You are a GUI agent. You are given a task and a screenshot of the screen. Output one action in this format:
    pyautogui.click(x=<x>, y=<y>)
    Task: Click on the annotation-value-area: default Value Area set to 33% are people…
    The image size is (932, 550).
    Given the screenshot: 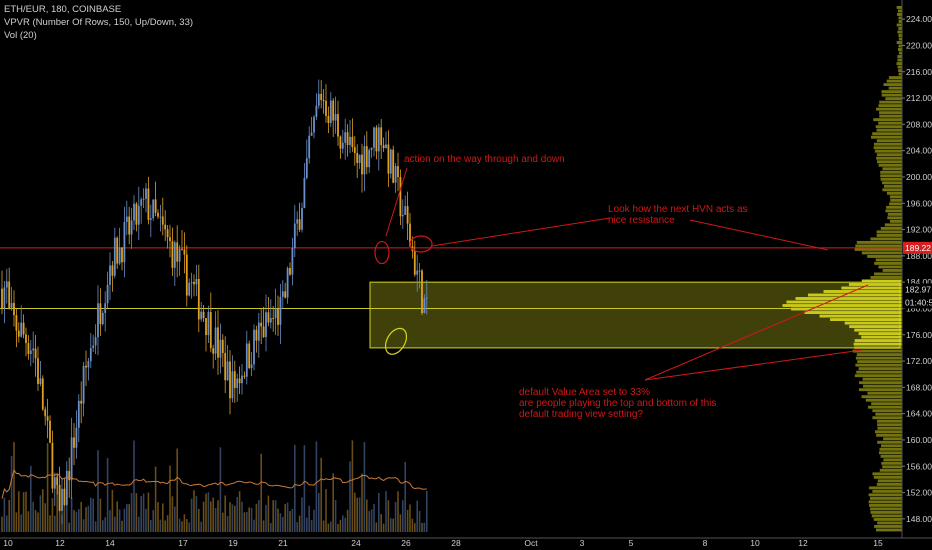 What is the action you would take?
    pyautogui.click(x=618, y=403)
    